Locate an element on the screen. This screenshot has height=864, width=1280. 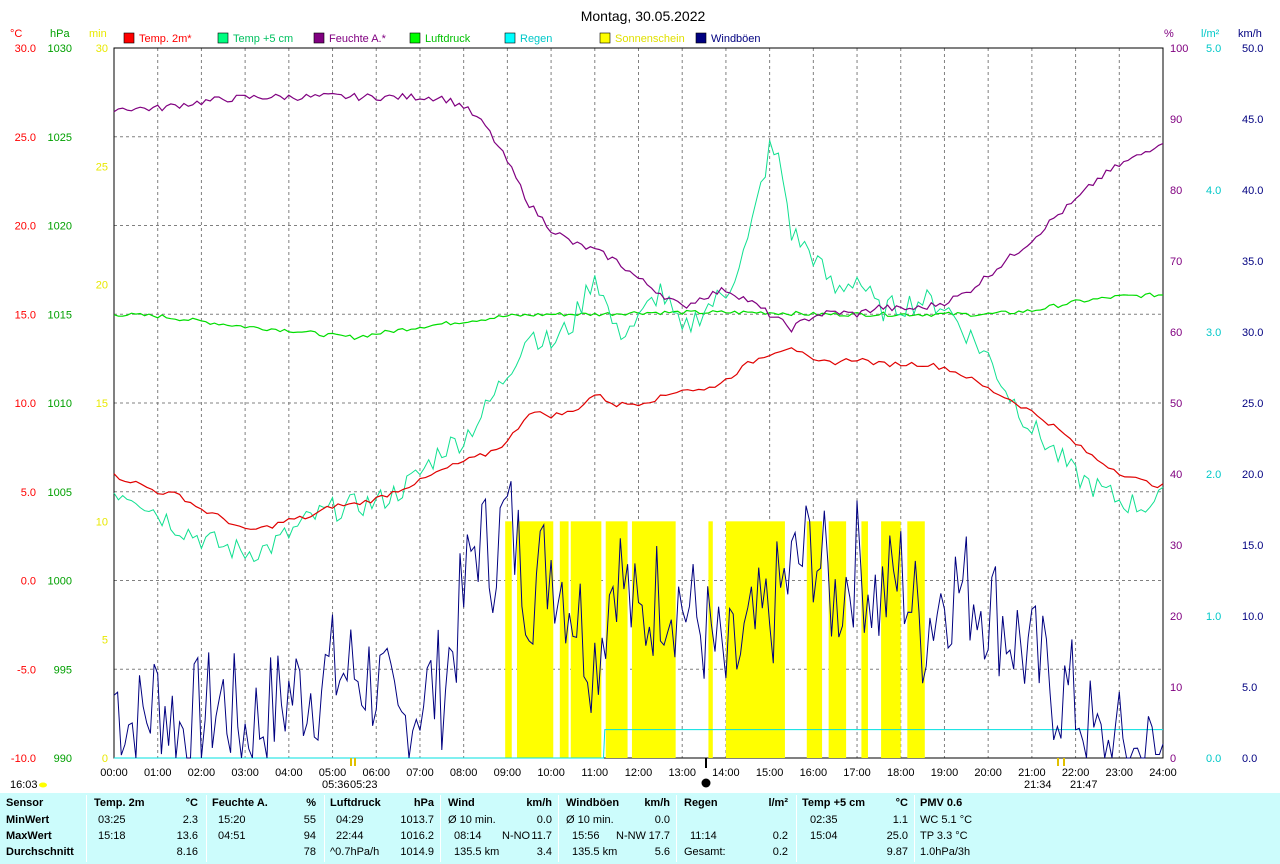
gusts-max-time: 15:56 is located at coordinates (586, 836).